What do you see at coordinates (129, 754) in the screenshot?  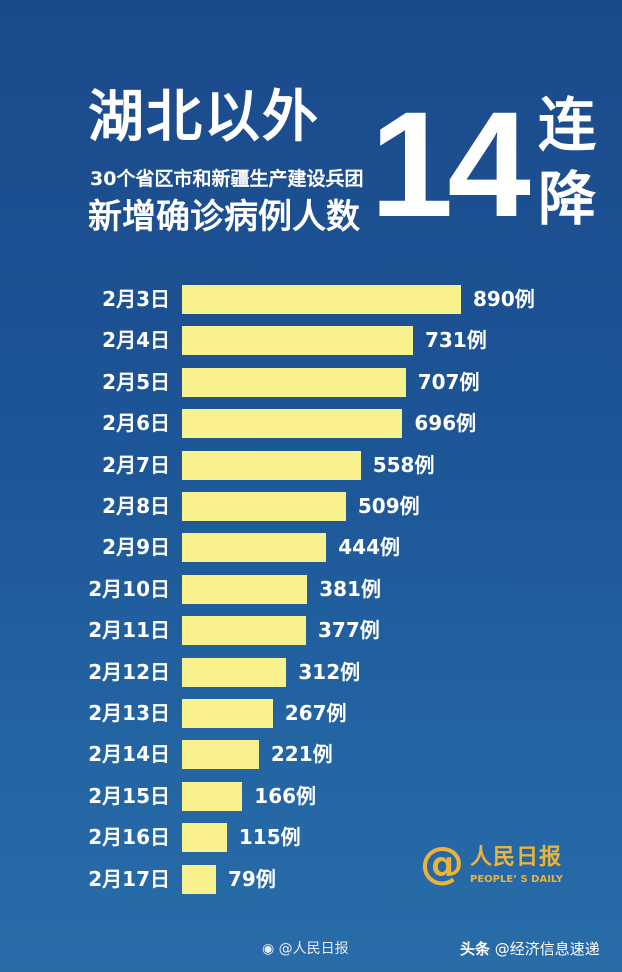 I see `category-label: 2月14日` at bounding box center [129, 754].